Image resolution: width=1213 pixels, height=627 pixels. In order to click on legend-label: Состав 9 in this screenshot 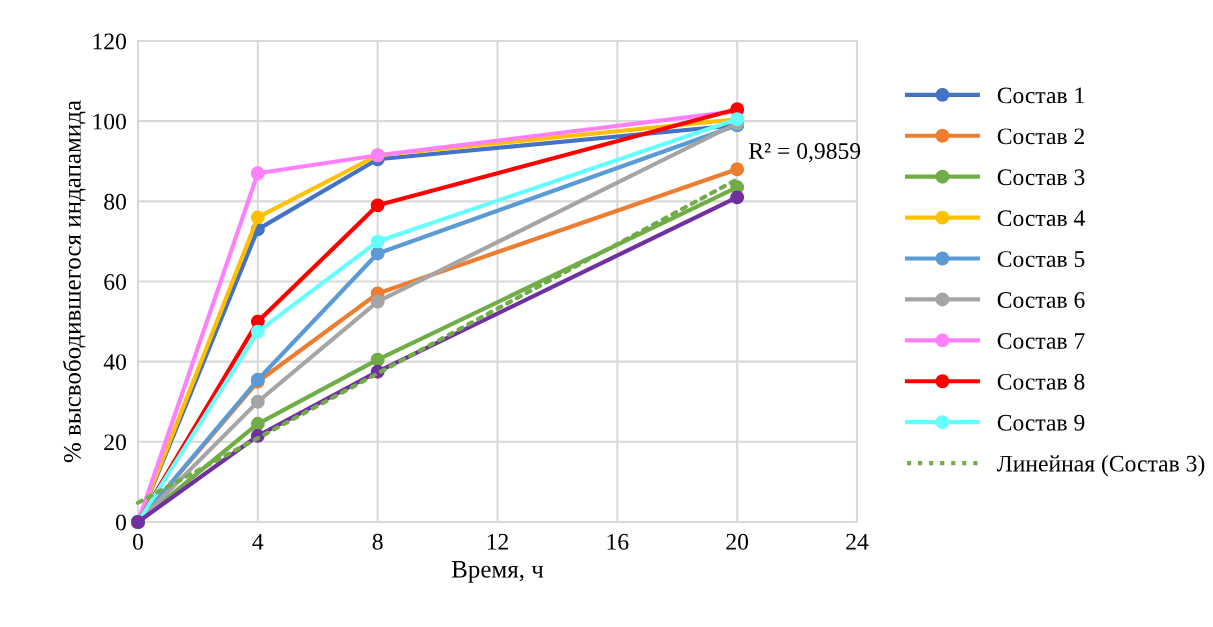, I will do `click(1041, 422)`.